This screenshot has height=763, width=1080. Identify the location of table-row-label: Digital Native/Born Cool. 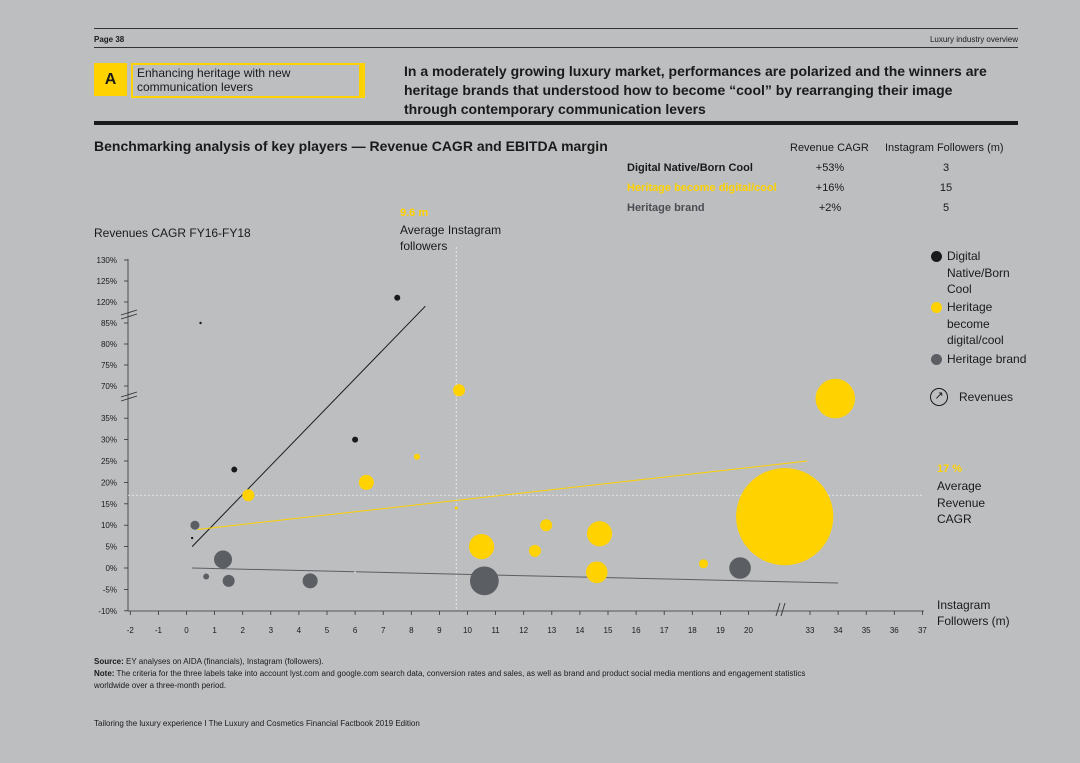
(690, 168).